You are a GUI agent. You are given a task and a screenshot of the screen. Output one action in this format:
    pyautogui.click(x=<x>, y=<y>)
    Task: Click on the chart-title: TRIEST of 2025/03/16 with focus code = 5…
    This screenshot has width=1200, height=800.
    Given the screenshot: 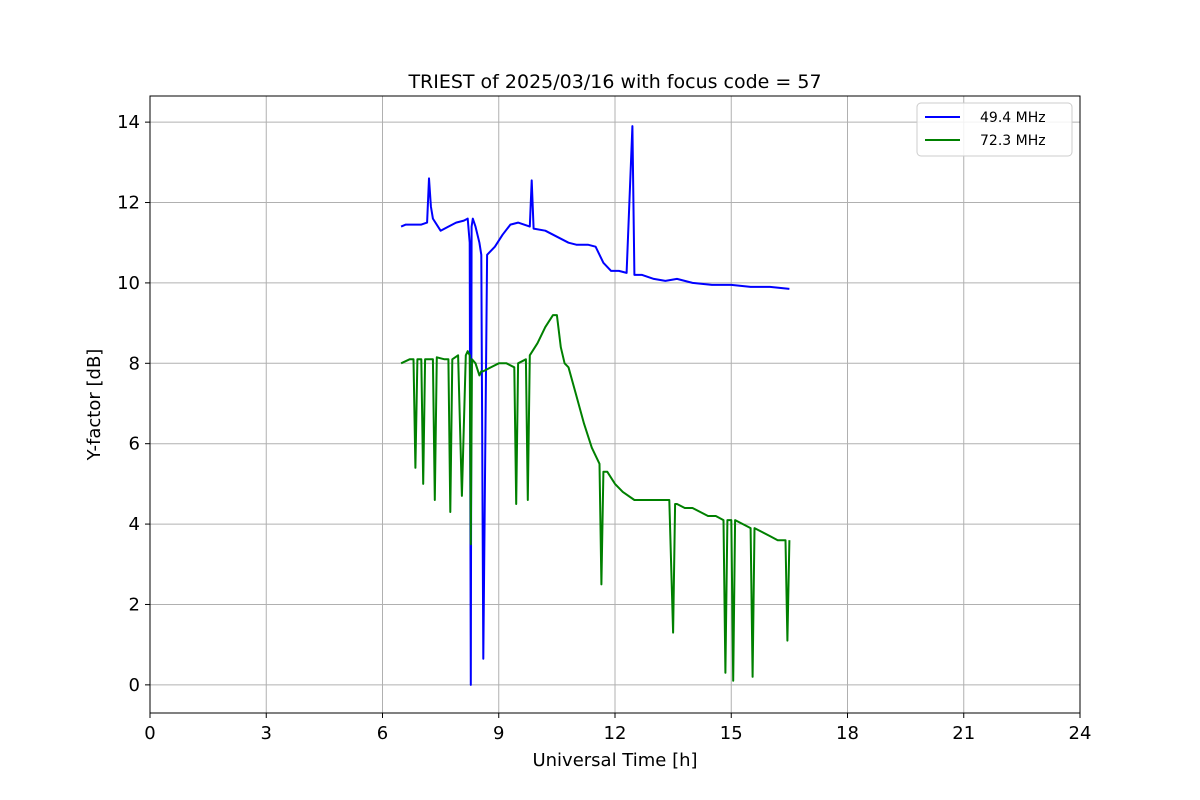 What is the action you would take?
    pyautogui.click(x=614, y=82)
    